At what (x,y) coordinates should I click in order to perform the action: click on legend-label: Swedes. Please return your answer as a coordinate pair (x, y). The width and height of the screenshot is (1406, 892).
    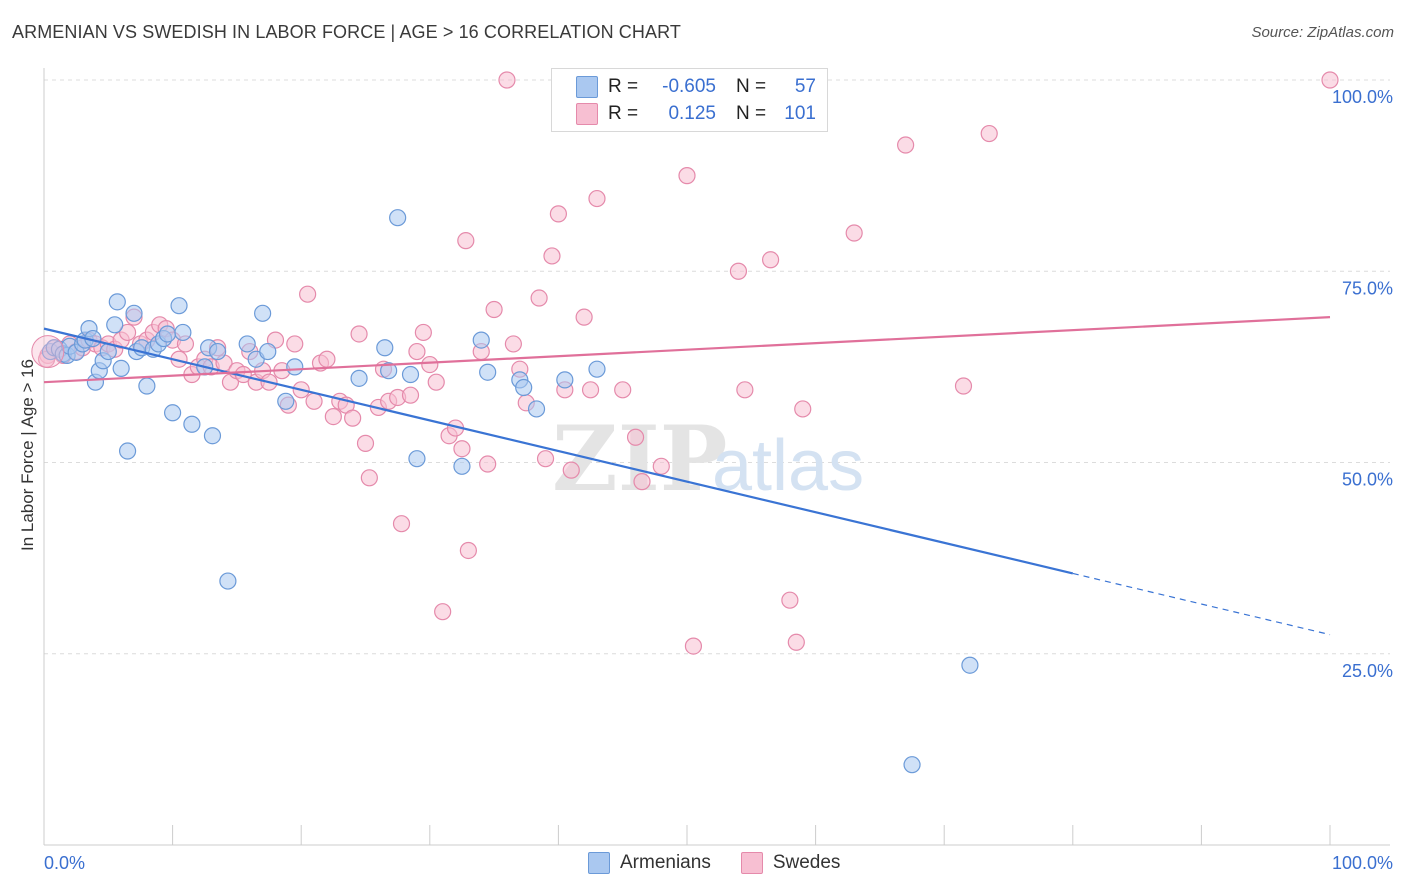
    Looking at the image, I should click on (806, 862).